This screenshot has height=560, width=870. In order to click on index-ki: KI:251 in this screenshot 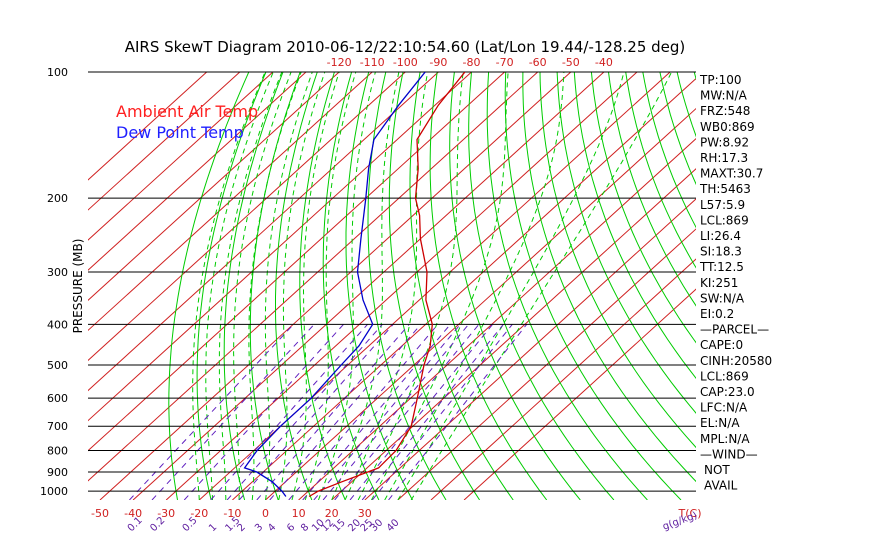, I will do `click(719, 283)`.